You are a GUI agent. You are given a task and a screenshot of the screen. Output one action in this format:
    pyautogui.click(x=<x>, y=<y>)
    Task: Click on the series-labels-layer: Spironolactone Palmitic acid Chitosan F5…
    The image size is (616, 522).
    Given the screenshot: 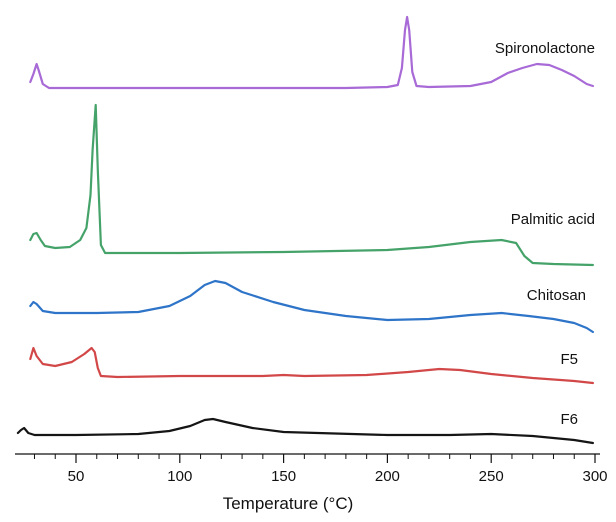 What is the action you would take?
    pyautogui.click(x=545, y=234)
    